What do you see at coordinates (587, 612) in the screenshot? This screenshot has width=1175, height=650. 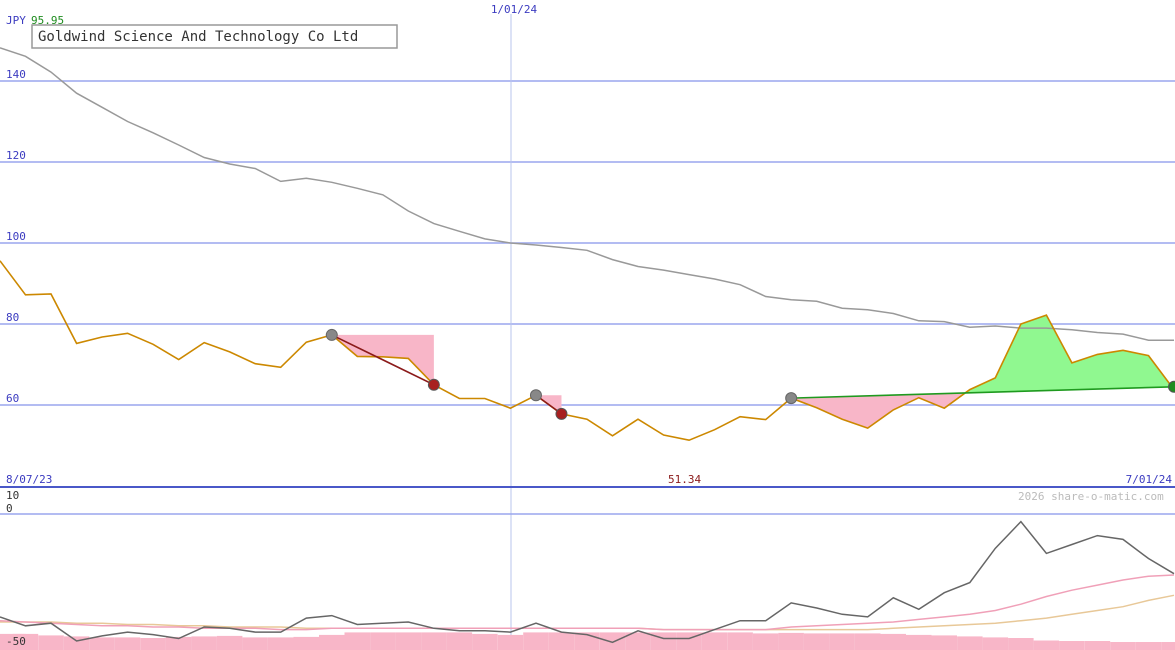 I see `signal-slow-line` at bounding box center [587, 612].